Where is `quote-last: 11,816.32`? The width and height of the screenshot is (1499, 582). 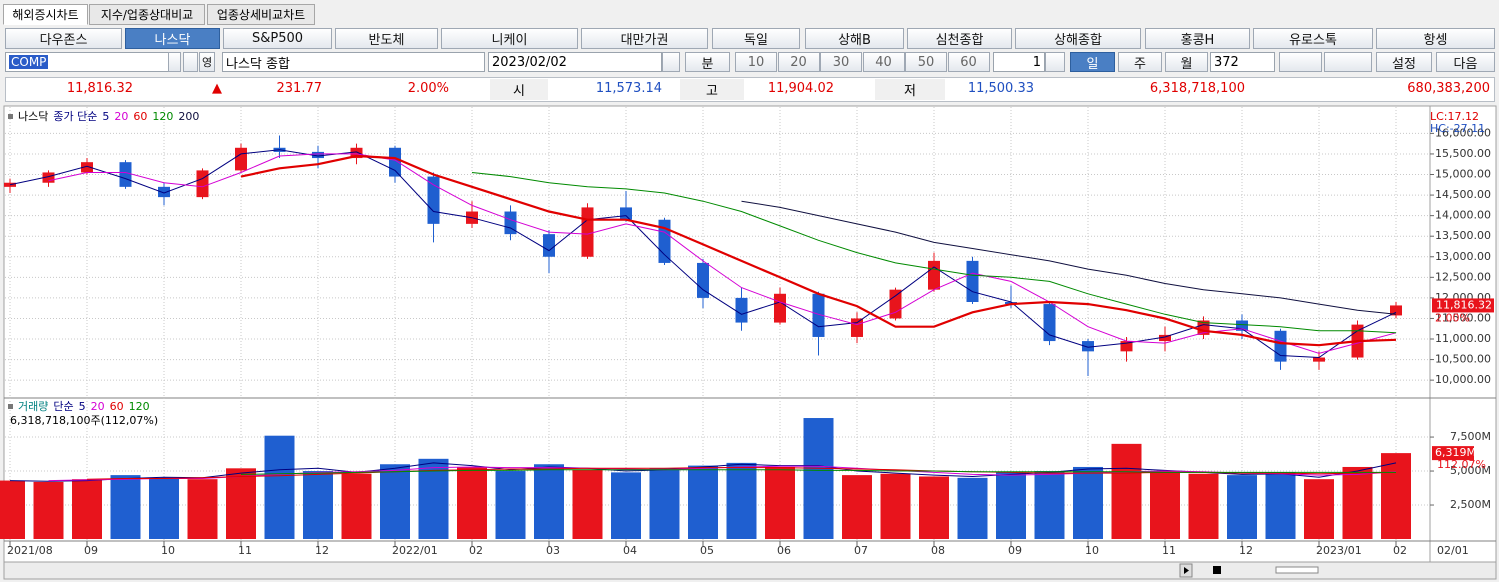 quote-last: 11,816.32 is located at coordinates (99, 88).